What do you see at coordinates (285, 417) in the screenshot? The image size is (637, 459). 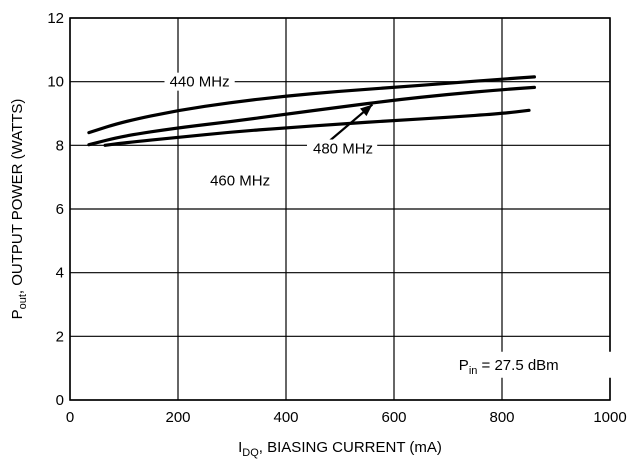 I see `x-tick-label: 400` at bounding box center [285, 417].